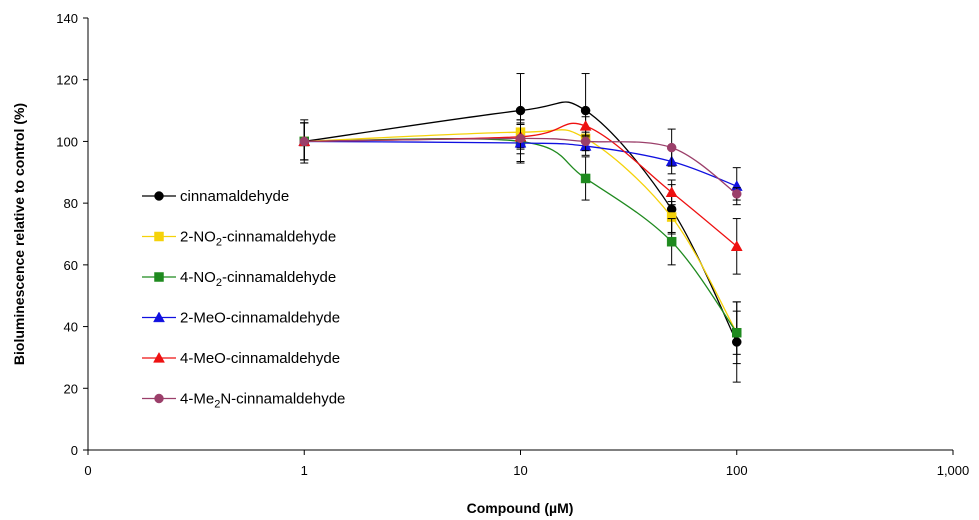 The height and width of the screenshot is (520, 979). I want to click on y-tick-label: 100, so click(67, 141).